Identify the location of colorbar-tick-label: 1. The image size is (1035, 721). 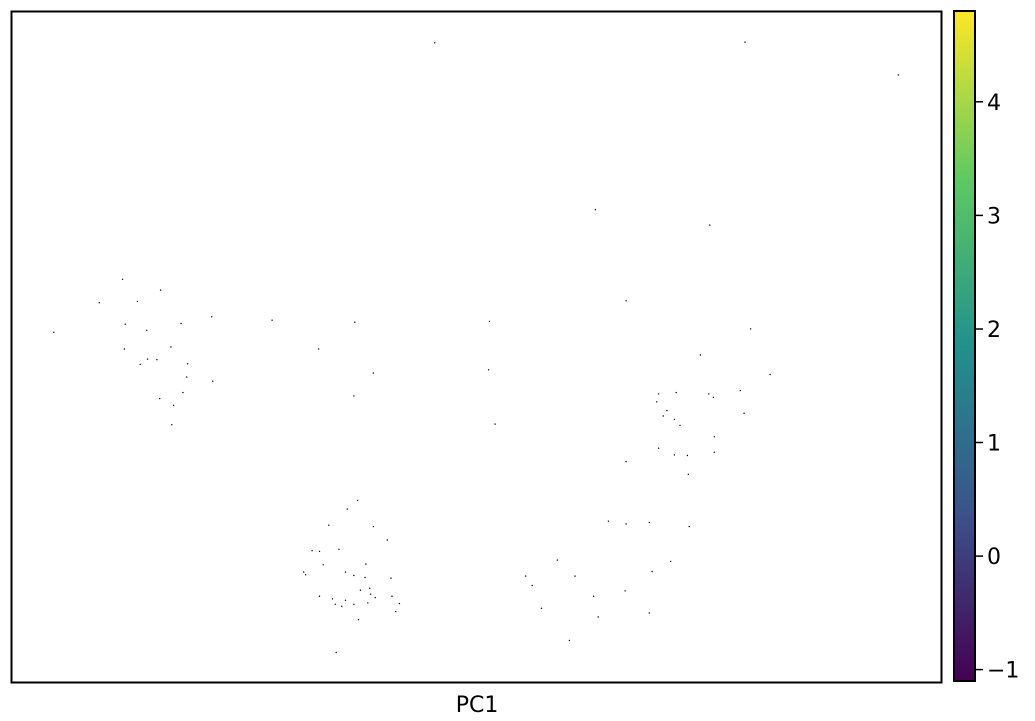
(994, 444).